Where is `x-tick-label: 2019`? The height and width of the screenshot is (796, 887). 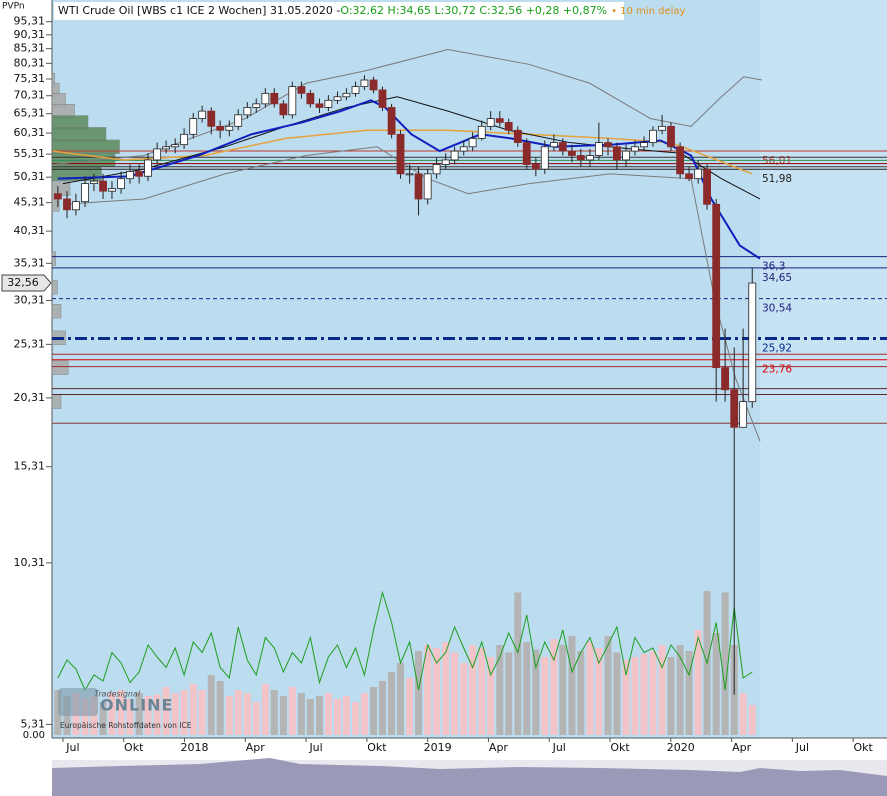 x-tick-label: 2019 is located at coordinates (438, 747).